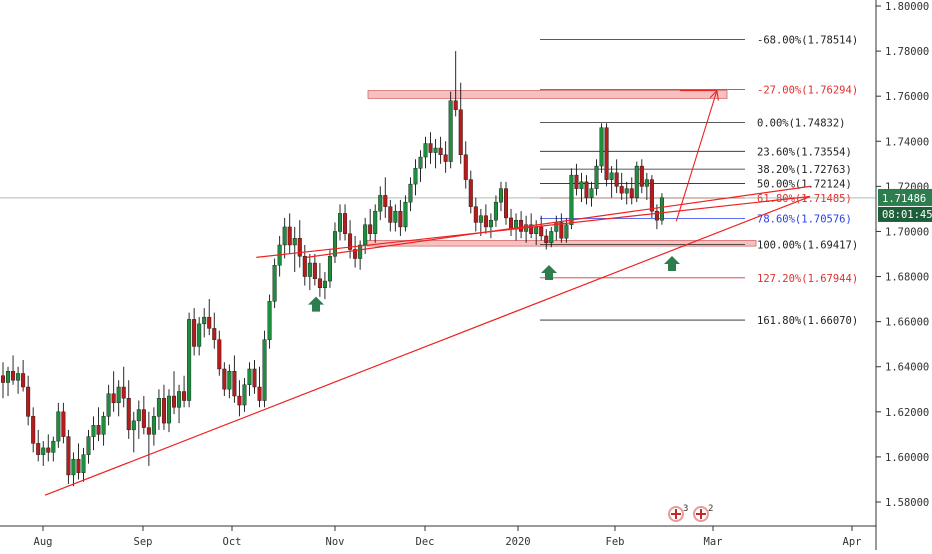 The height and width of the screenshot is (554, 932). Describe the element at coordinates (696, 156) in the screenshot. I see `projection-line` at that location.